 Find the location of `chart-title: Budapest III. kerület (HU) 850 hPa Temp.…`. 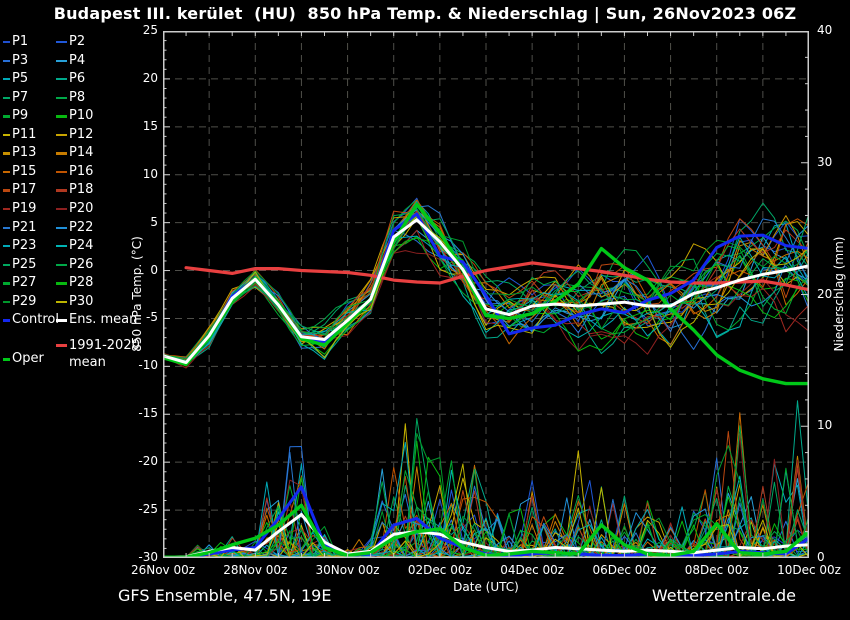

chart-title: Budapest III. kerület (HU) 850 hPa Temp.… is located at coordinates (425, 13).